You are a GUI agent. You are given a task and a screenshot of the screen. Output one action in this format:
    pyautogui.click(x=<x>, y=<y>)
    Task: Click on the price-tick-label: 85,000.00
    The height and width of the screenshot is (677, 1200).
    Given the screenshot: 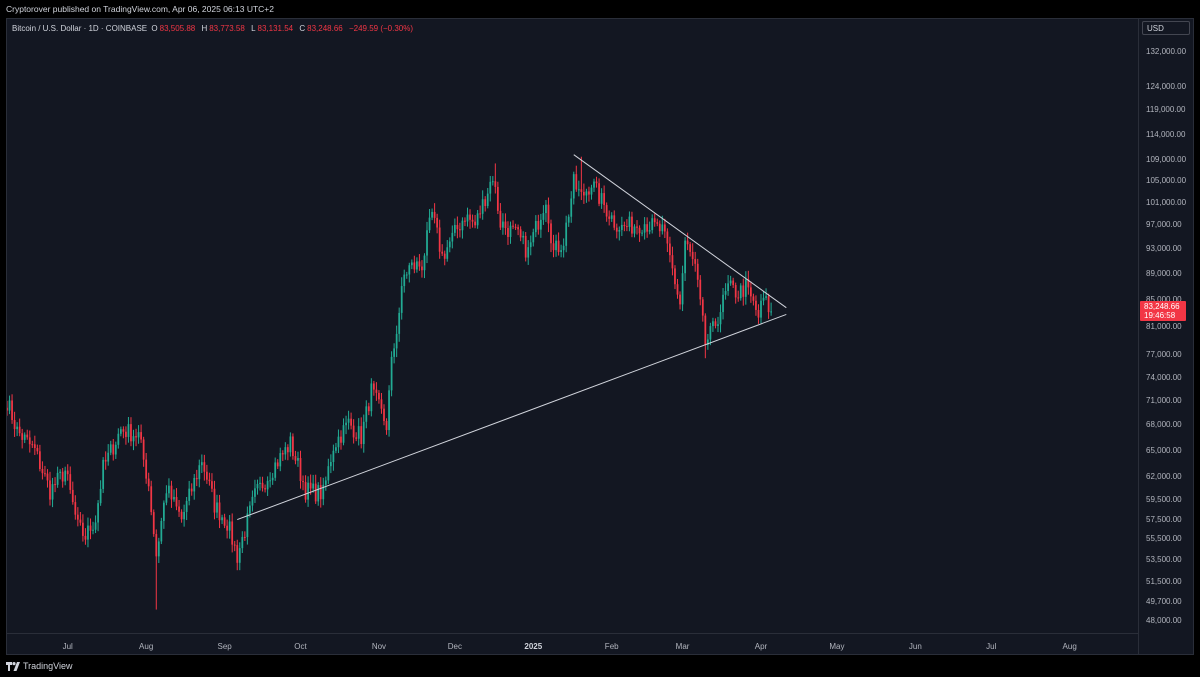 What is the action you would take?
    pyautogui.click(x=1164, y=299)
    